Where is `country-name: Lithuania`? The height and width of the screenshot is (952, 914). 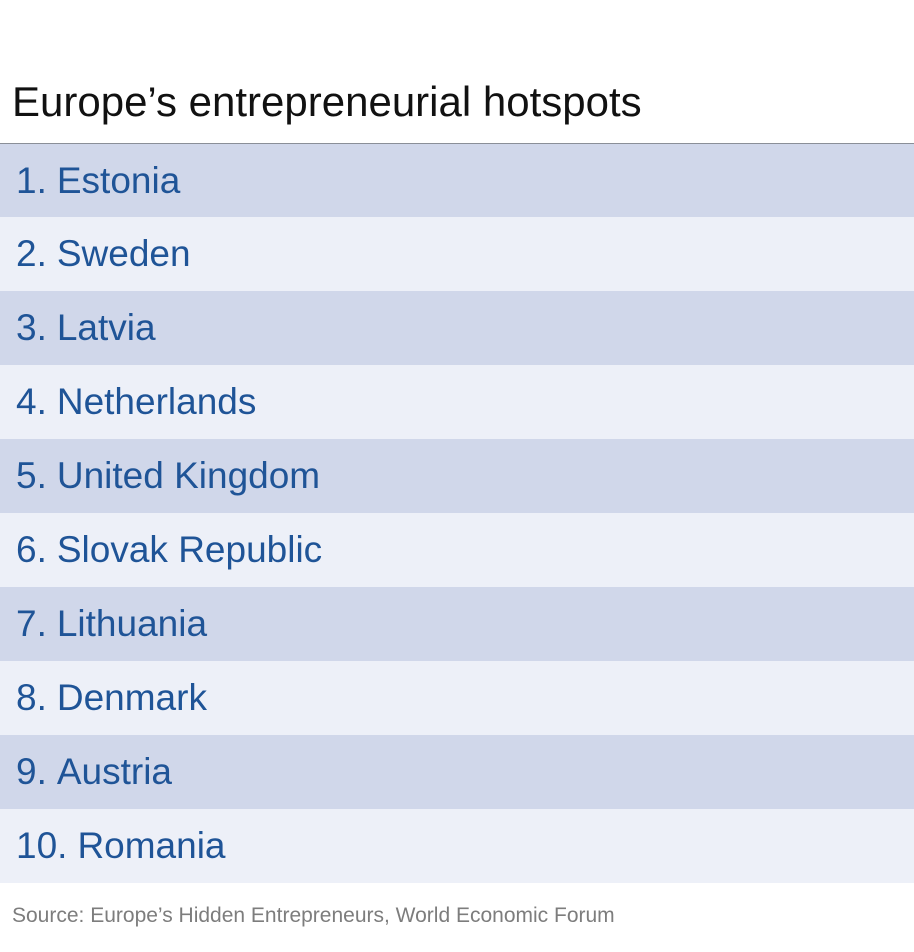 country-name: Lithuania is located at coordinates (132, 623).